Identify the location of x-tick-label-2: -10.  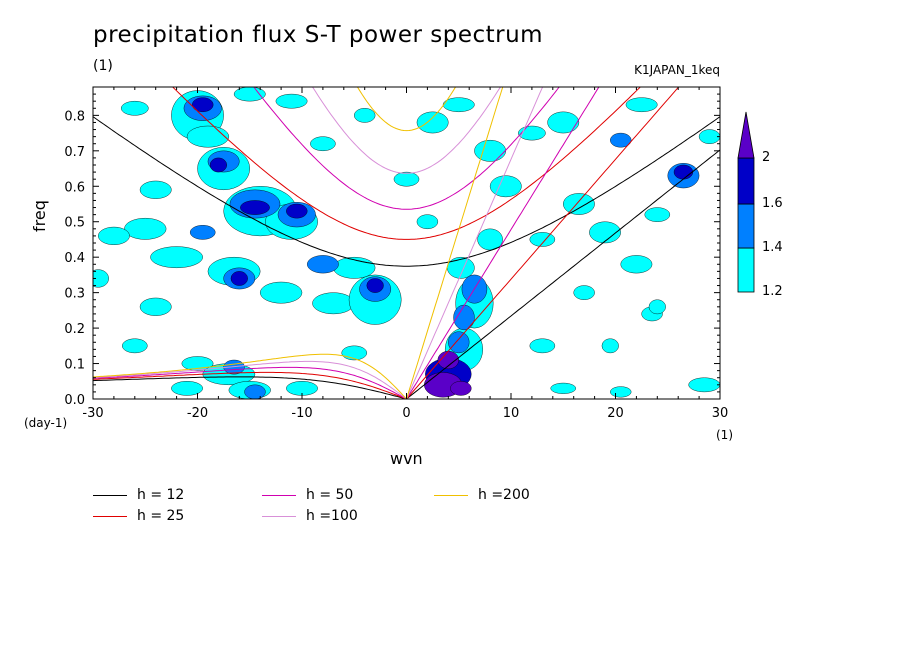
(301, 413).